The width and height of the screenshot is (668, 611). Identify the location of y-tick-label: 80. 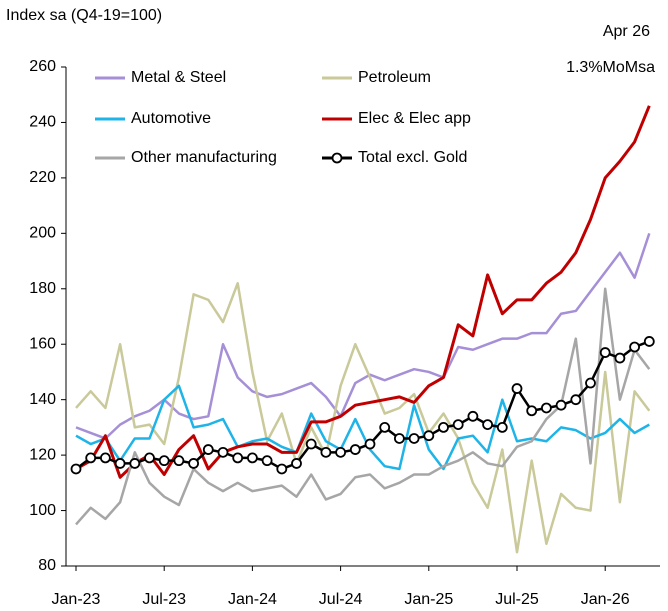
(47, 565).